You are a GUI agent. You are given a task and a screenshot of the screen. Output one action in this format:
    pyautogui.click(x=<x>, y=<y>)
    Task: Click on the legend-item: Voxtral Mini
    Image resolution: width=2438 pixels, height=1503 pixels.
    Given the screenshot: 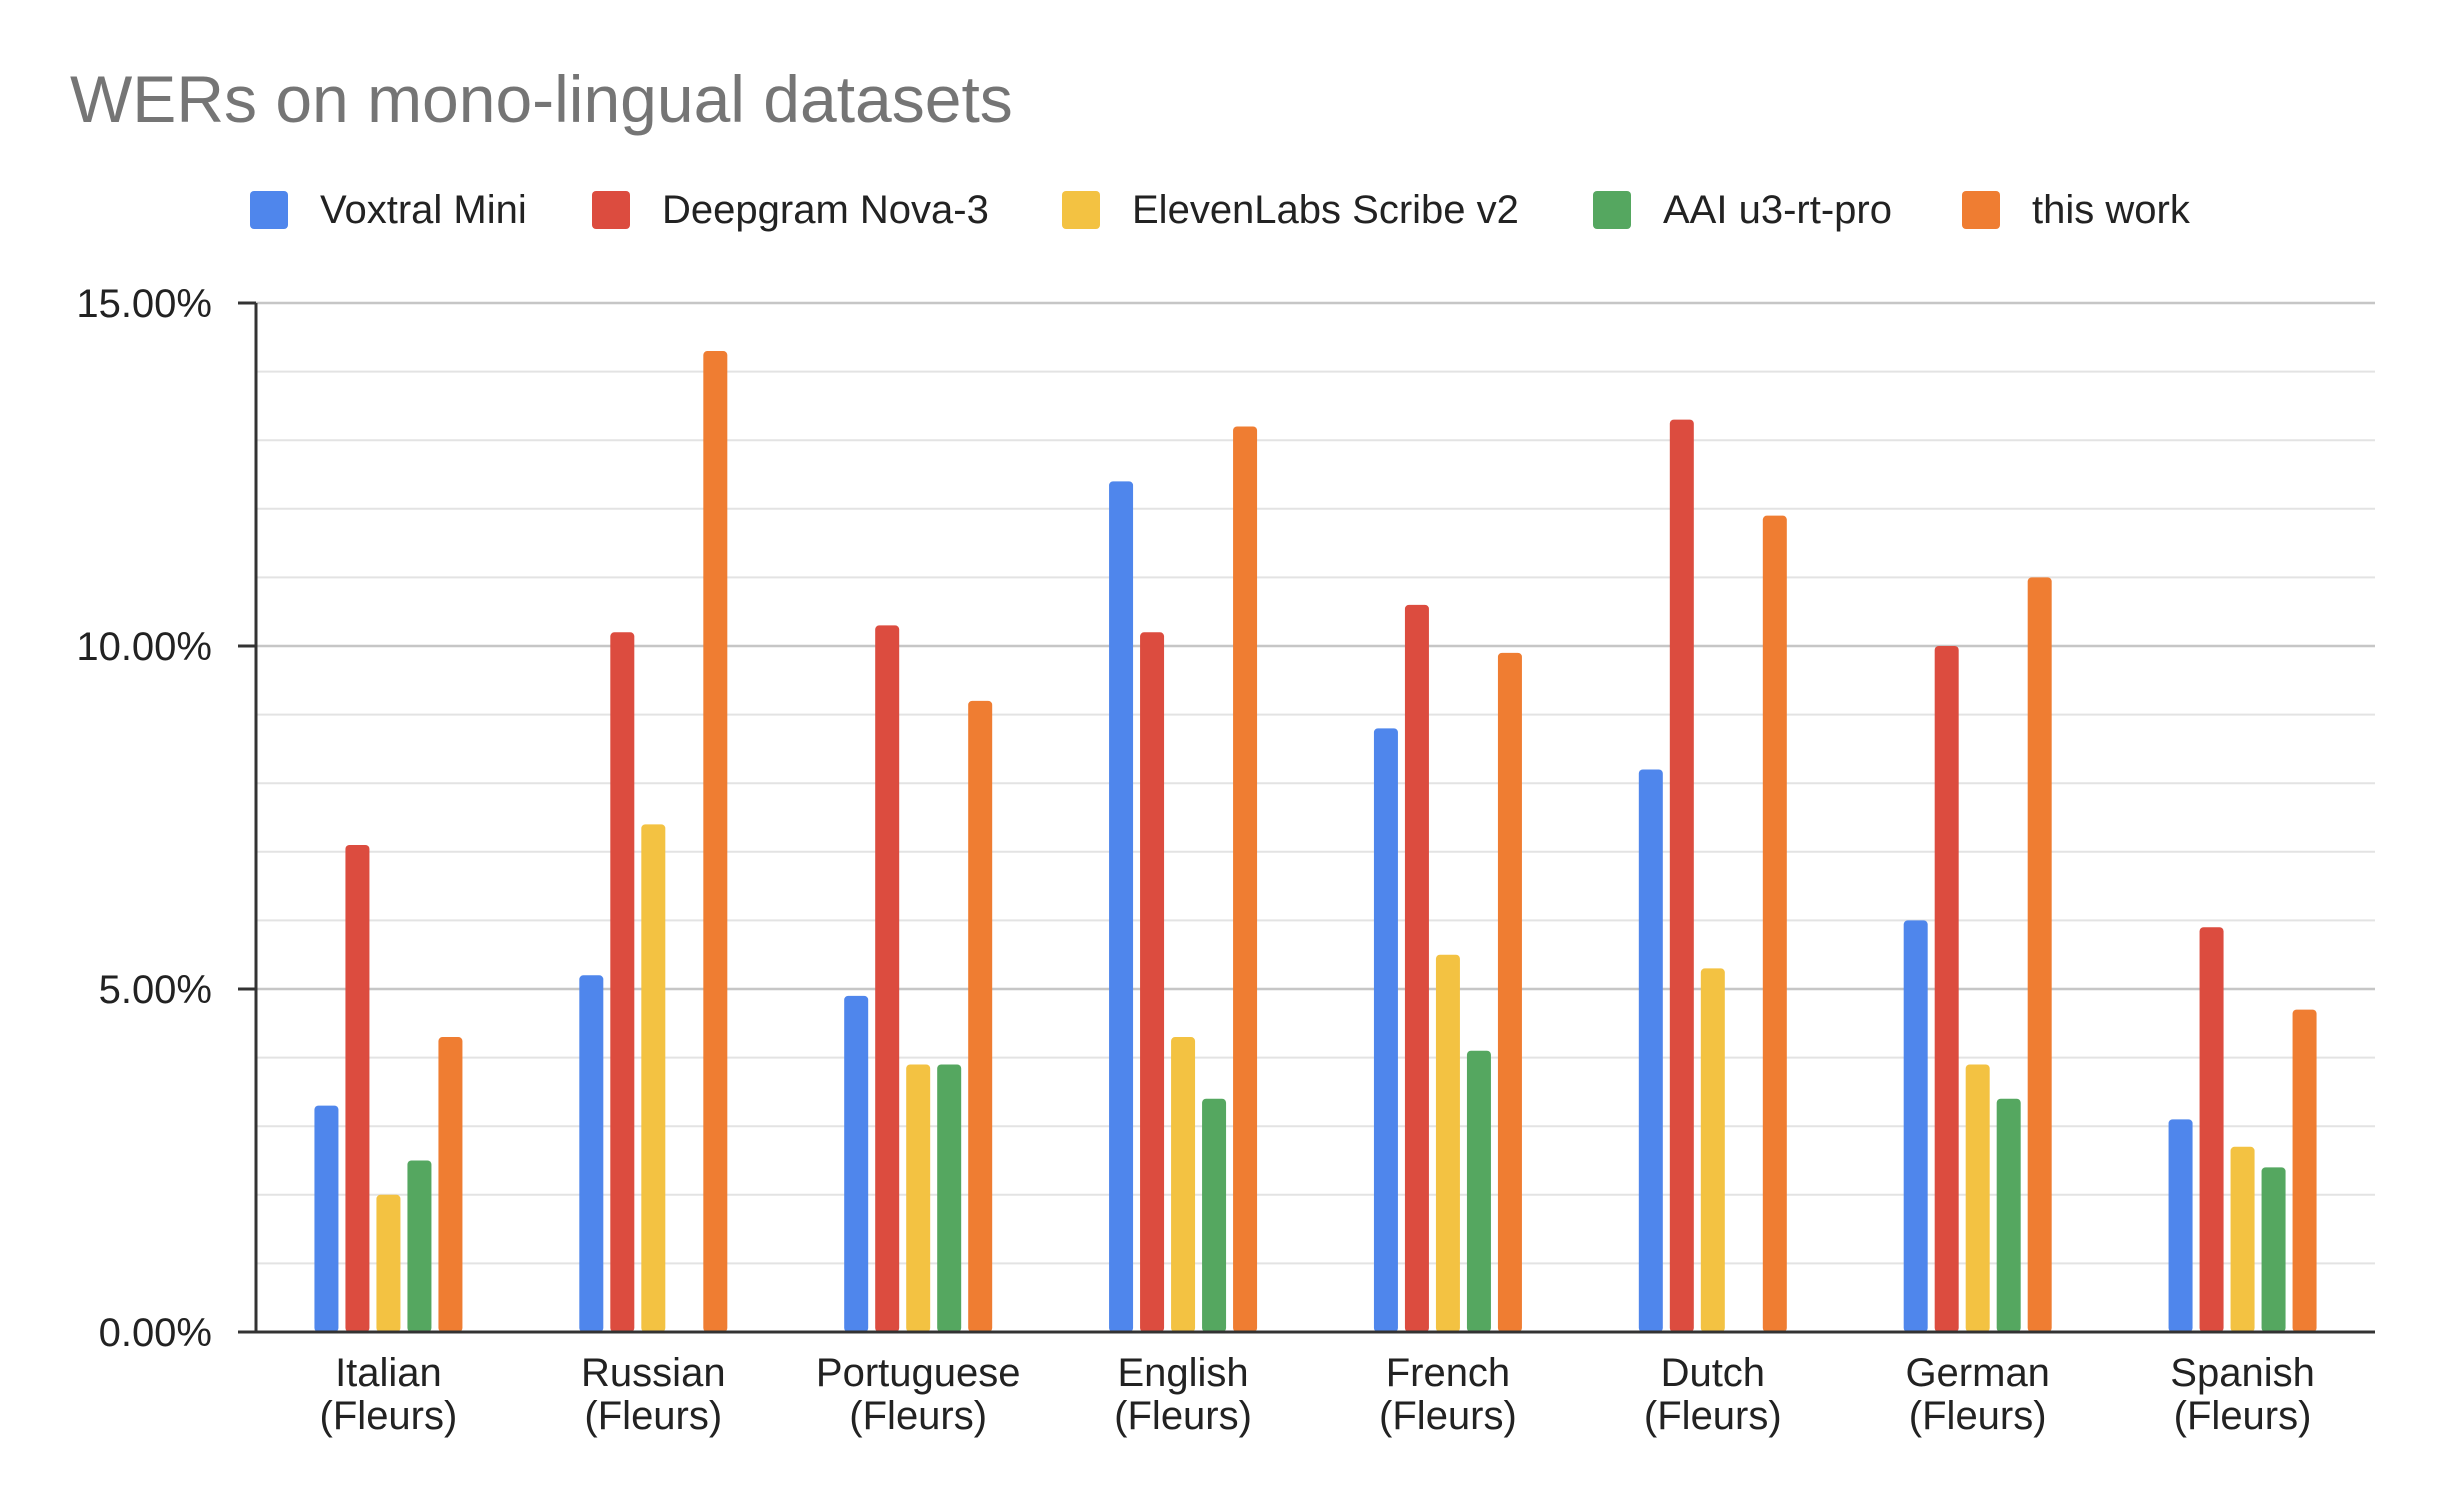 What is the action you would take?
    pyautogui.click(x=388, y=210)
    